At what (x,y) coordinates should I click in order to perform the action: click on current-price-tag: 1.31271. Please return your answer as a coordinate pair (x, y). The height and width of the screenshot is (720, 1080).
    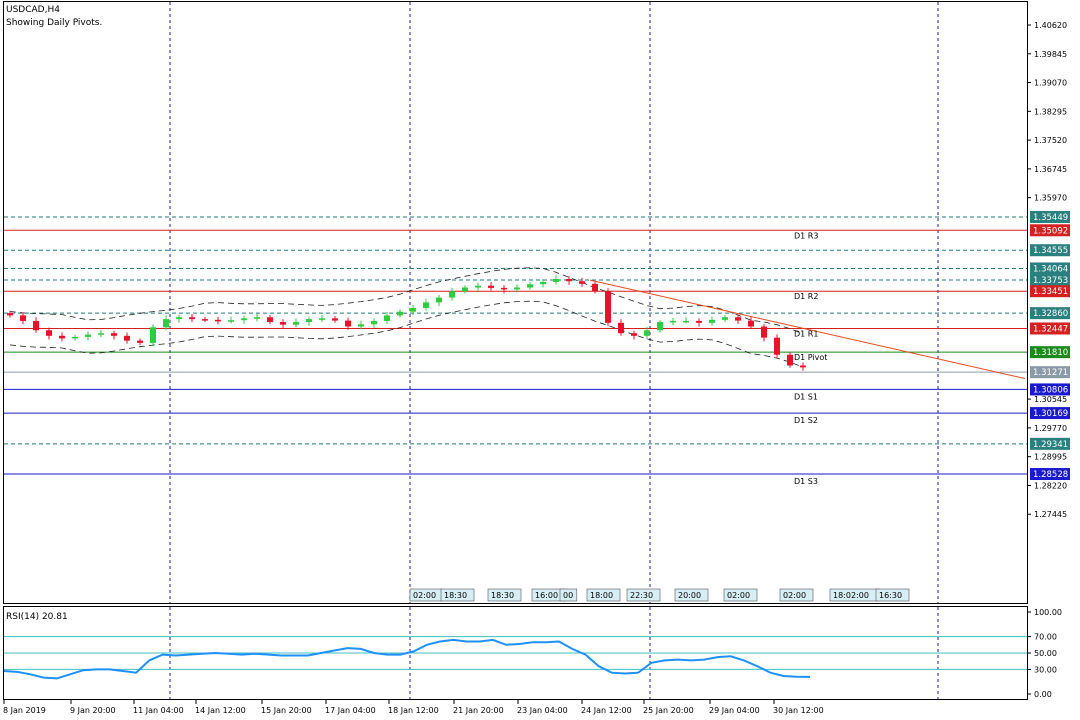
    Looking at the image, I should click on (1050, 373).